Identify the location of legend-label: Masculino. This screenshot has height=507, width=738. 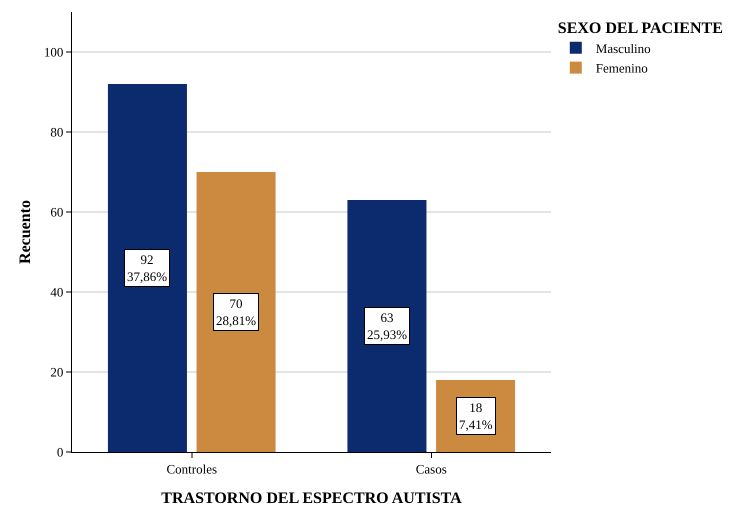
(623, 48).